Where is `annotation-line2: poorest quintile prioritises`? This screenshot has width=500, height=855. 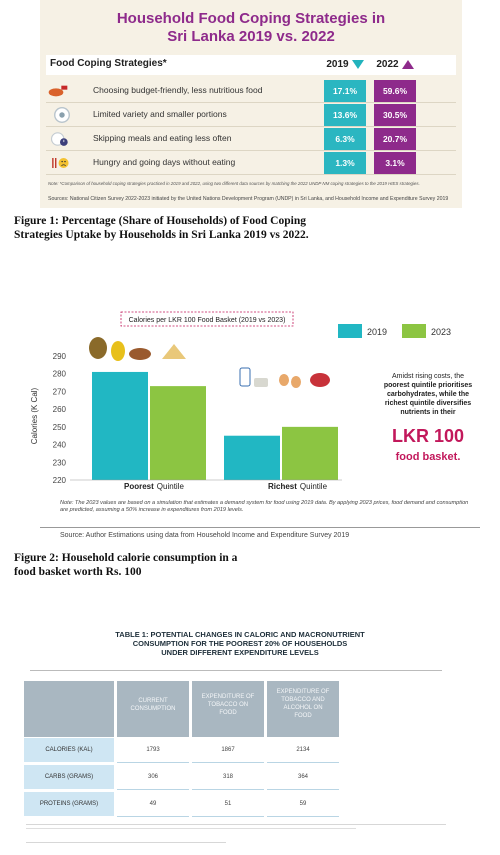
annotation-line2: poorest quintile prioritises is located at coordinates (428, 385).